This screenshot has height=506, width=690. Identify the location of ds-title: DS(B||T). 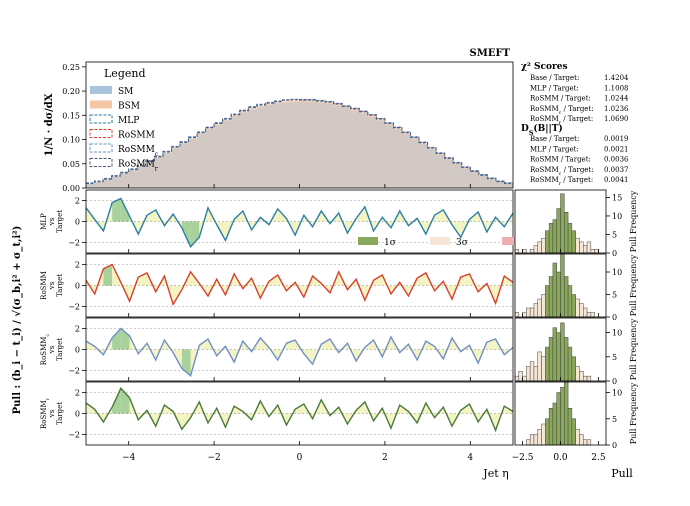
(542, 130).